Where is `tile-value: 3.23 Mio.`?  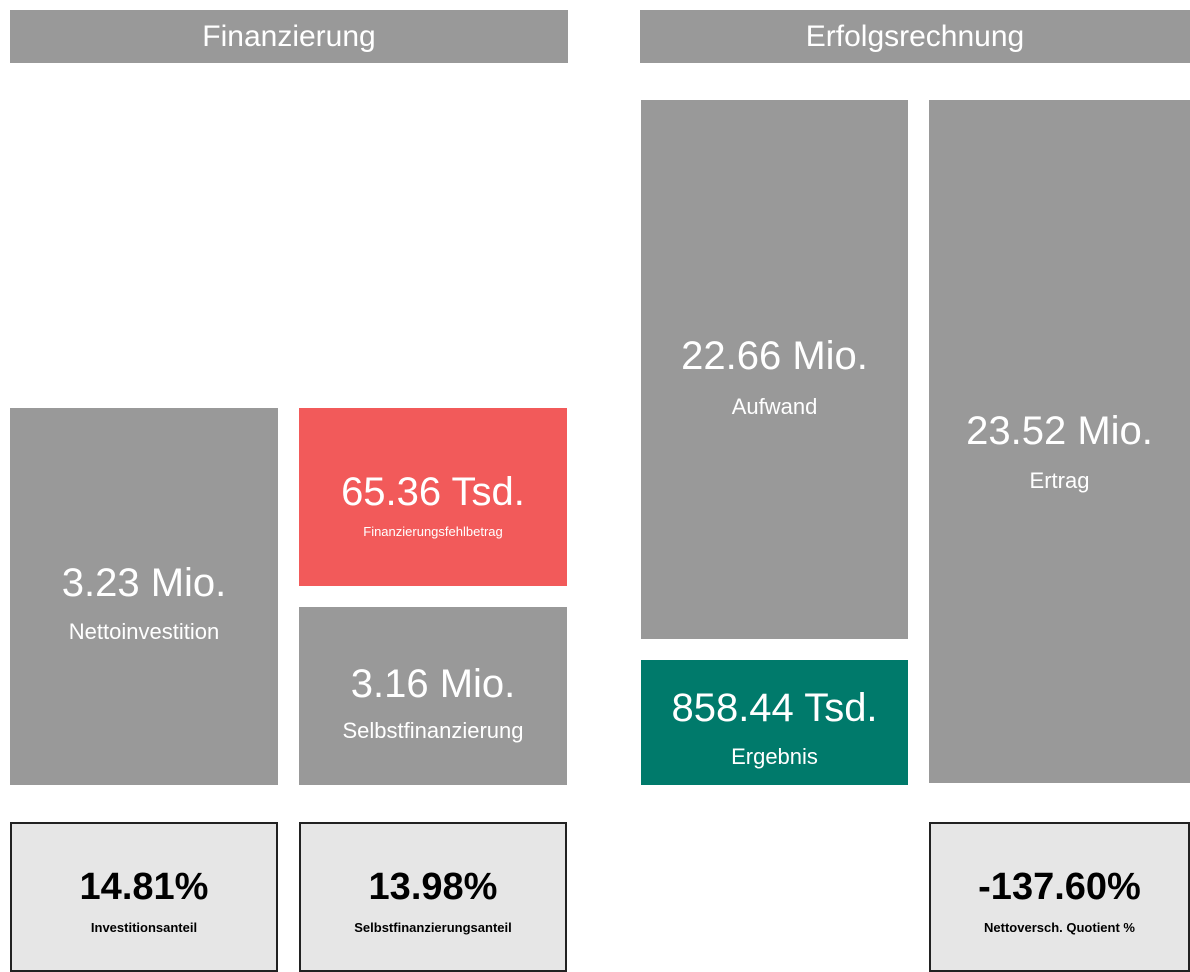
tile-value: 3.23 Mio. is located at coordinates (144, 583).